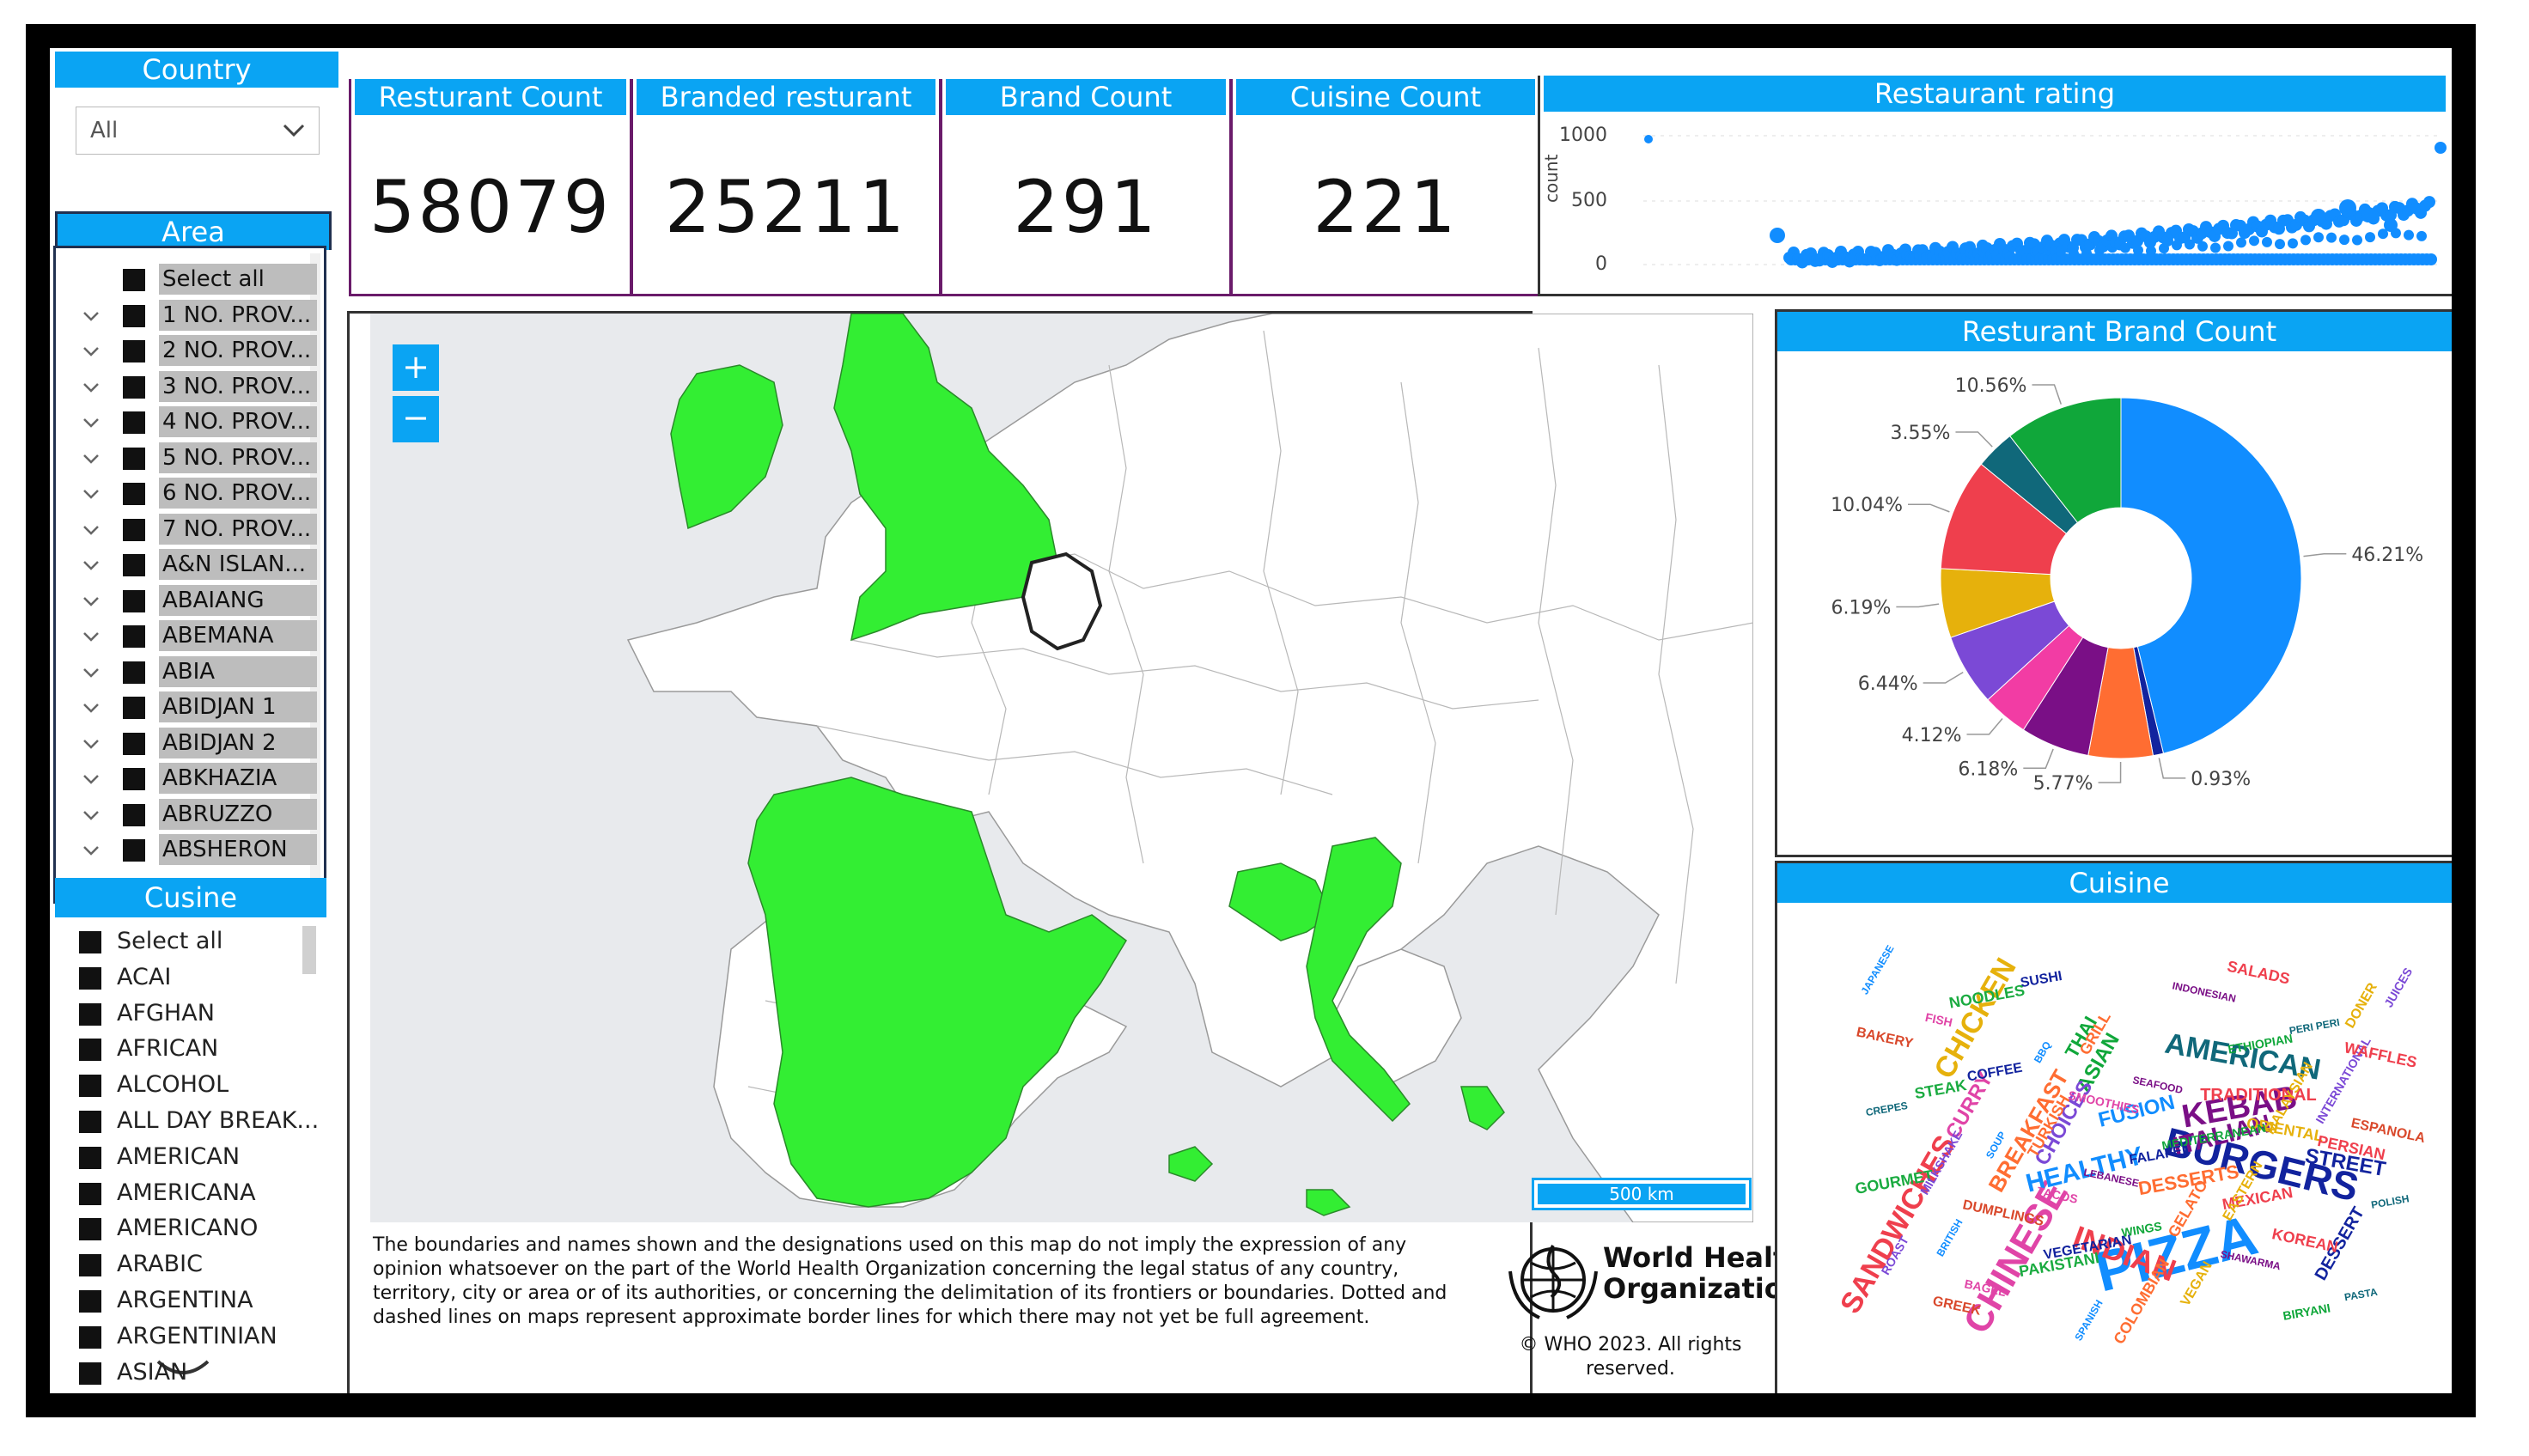  I want to click on cuisine-scrollbar, so click(309, 950).